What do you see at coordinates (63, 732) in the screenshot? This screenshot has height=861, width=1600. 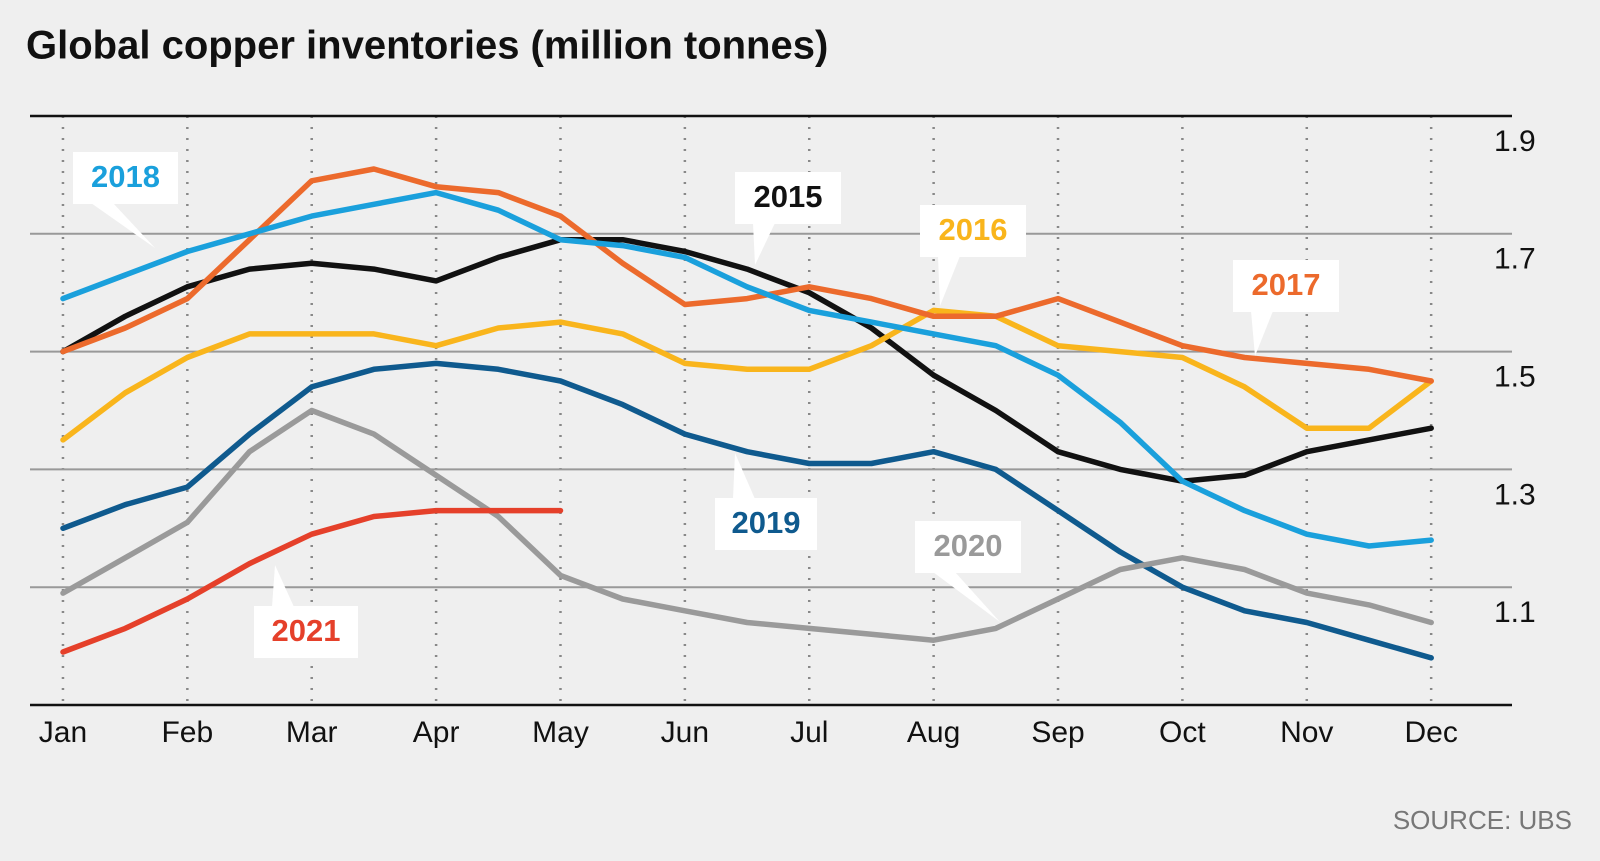 I see `x-tick-label: Jan` at bounding box center [63, 732].